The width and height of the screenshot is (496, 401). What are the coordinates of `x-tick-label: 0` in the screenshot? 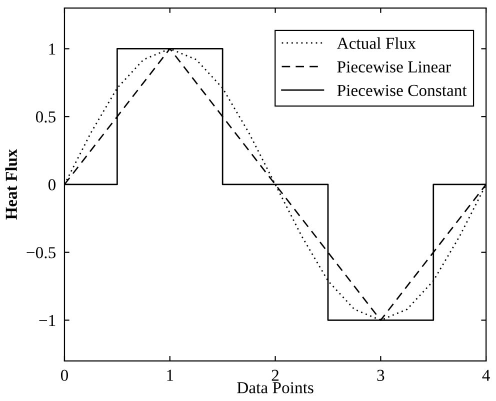 It's located at (64, 375).